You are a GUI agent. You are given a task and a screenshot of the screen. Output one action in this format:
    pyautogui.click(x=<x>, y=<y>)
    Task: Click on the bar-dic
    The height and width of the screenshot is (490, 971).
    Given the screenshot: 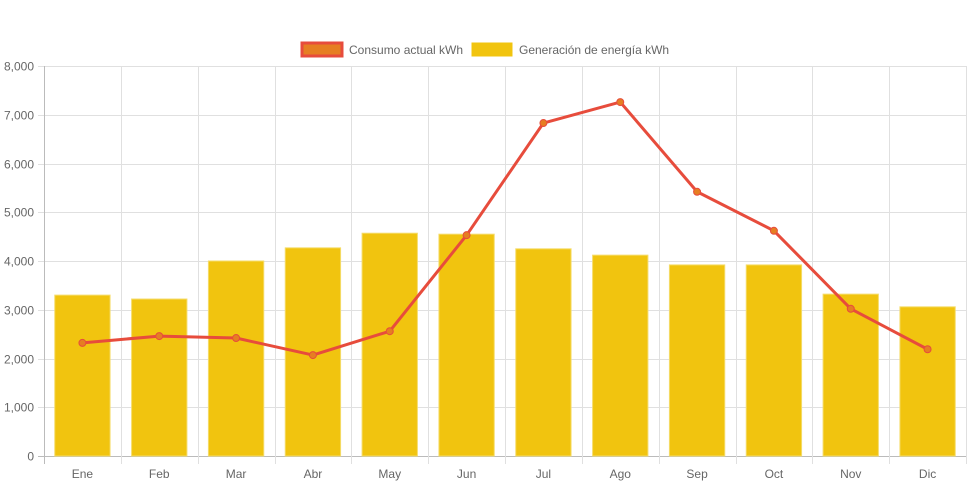 What is the action you would take?
    pyautogui.click(x=927, y=381)
    